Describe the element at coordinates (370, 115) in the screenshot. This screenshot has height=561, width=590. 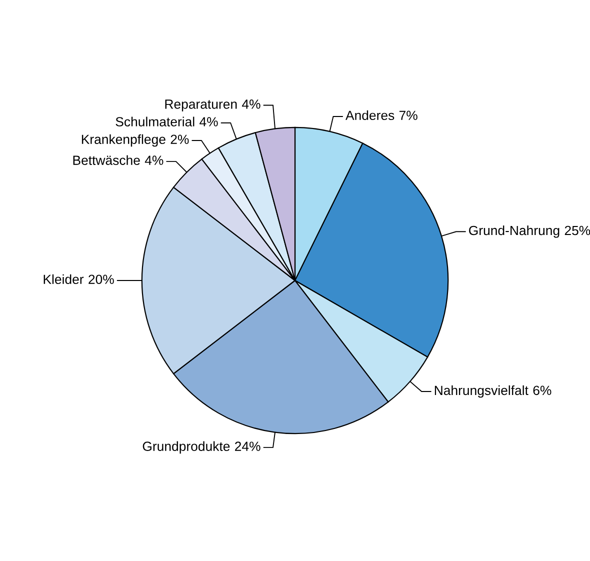
I see `slice-label: Anderes` at that location.